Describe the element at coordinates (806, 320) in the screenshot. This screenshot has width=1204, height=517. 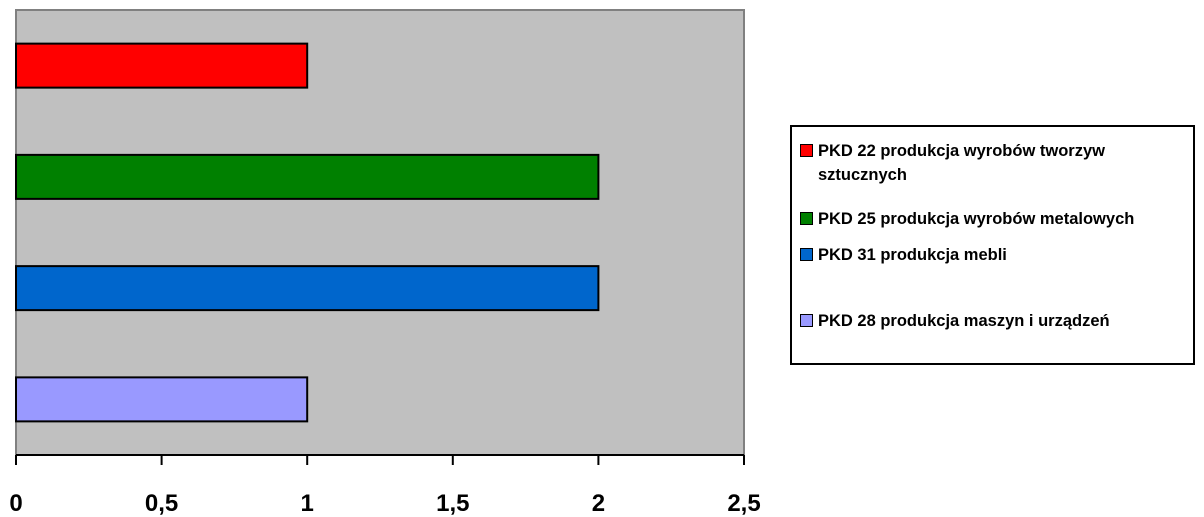
I see `legend-swatch-pkd28` at that location.